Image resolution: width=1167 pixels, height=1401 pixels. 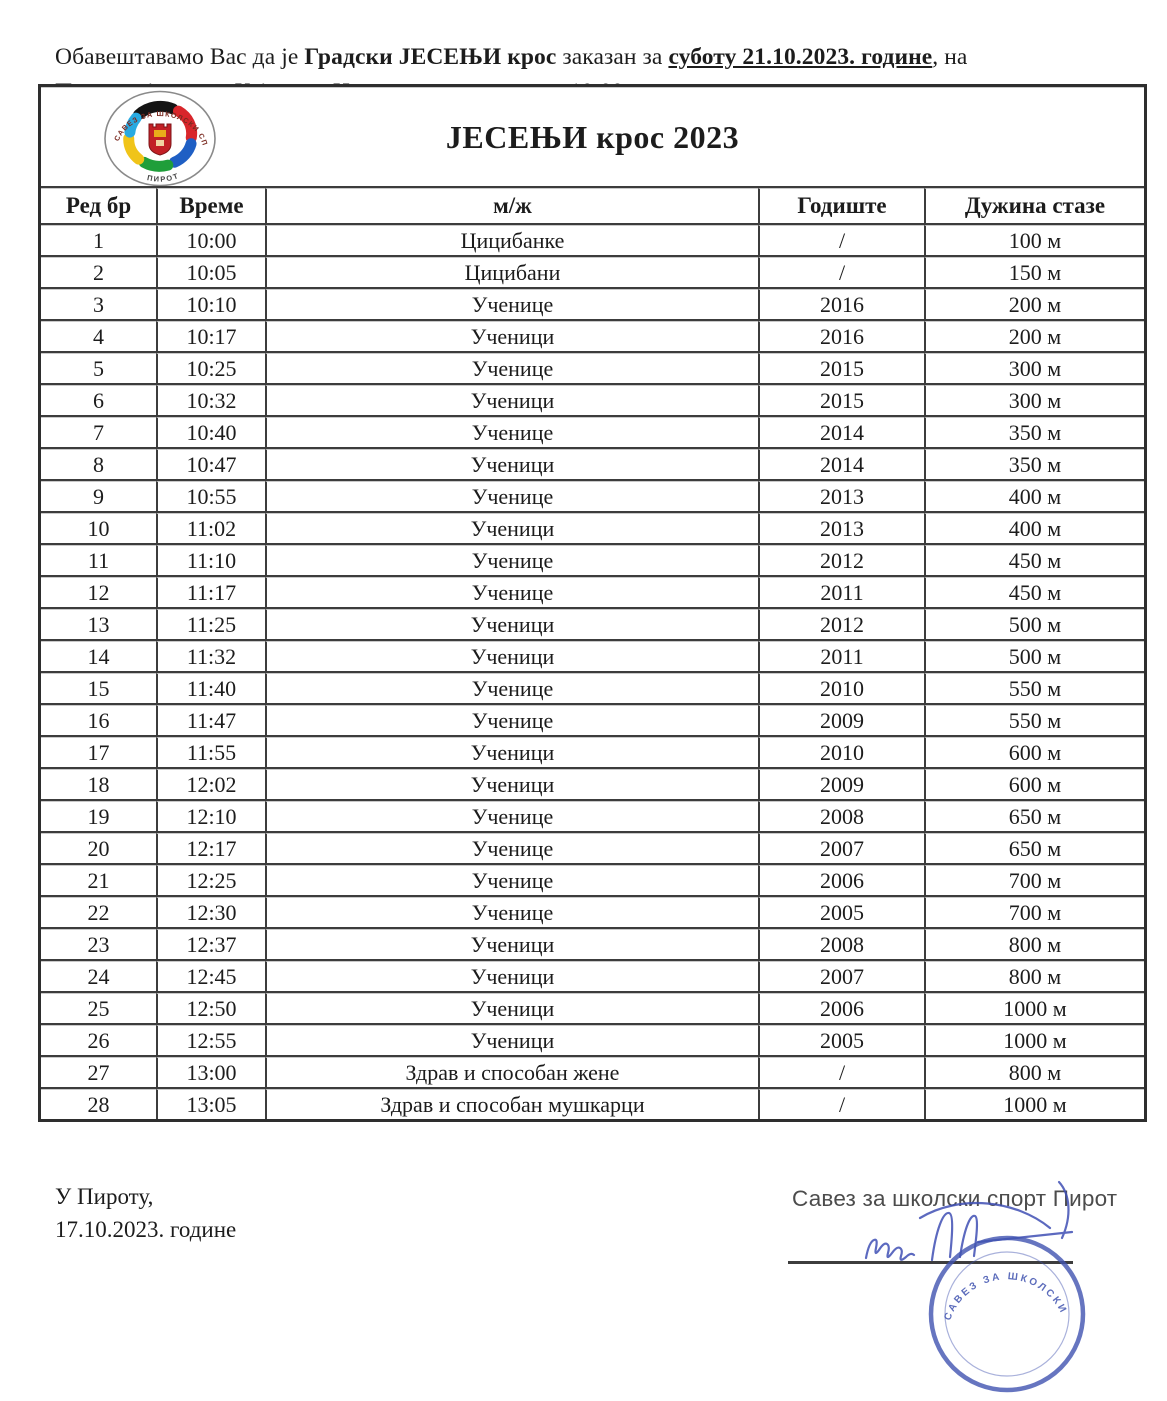 What do you see at coordinates (210, 1009) in the screenshot?
I see `cell-time: 12:50` at bounding box center [210, 1009].